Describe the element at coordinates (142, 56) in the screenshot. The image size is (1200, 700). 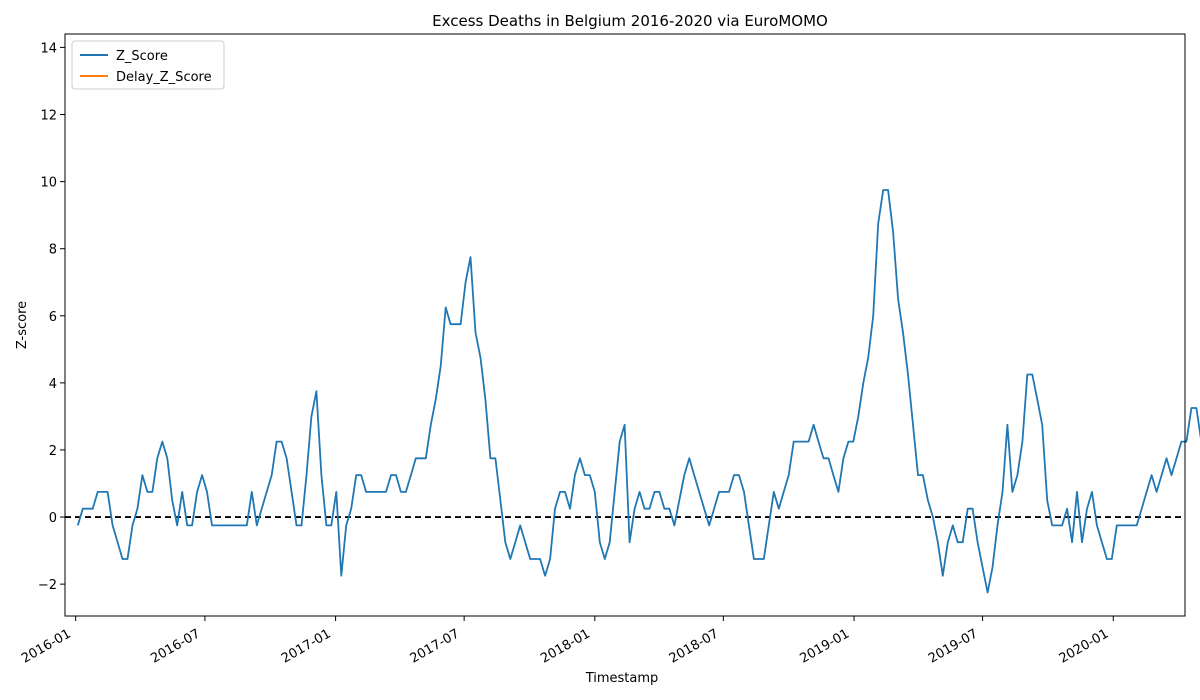
I see `legend-label: Z_Score` at that location.